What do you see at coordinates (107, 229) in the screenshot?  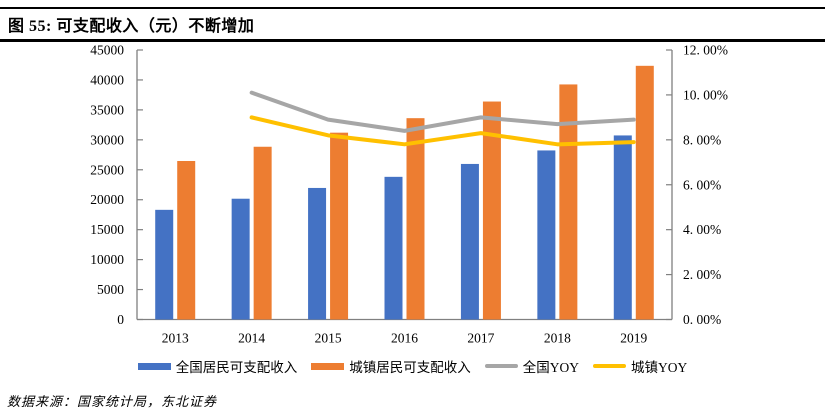 I see `left-axis-tick-label: 15000` at bounding box center [107, 229].